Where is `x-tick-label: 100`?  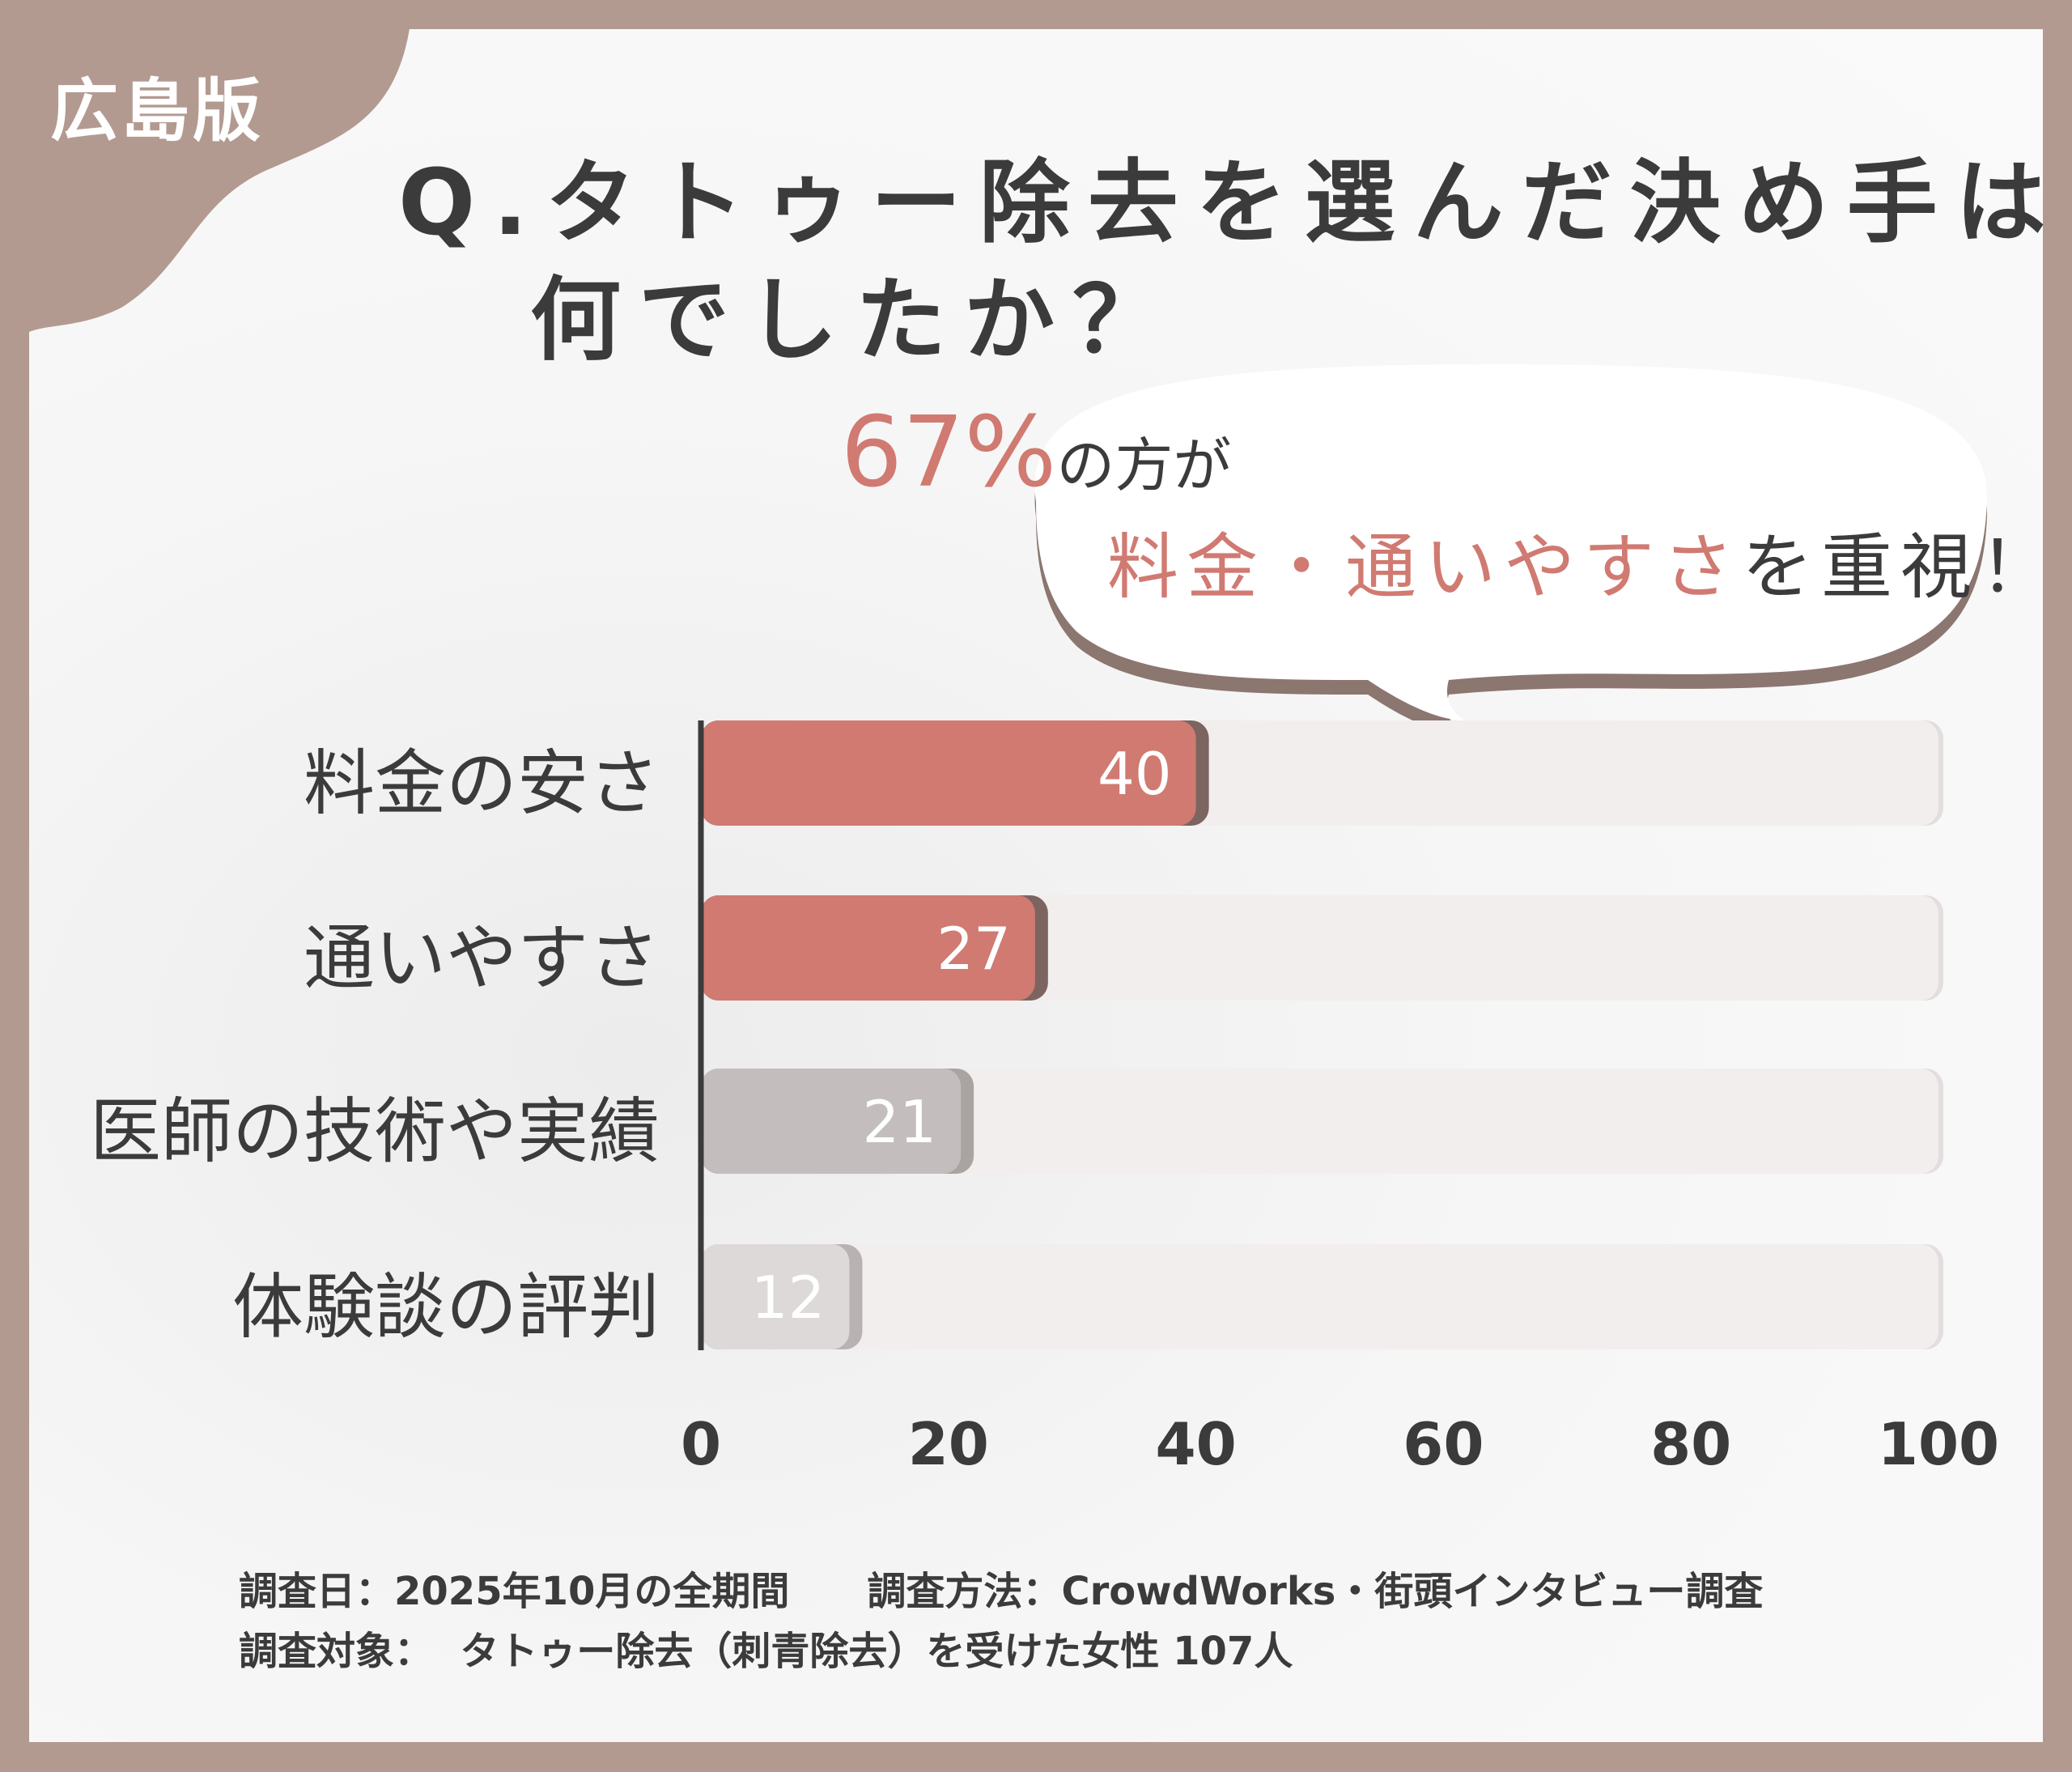 x-tick-label: 100 is located at coordinates (1938, 1444).